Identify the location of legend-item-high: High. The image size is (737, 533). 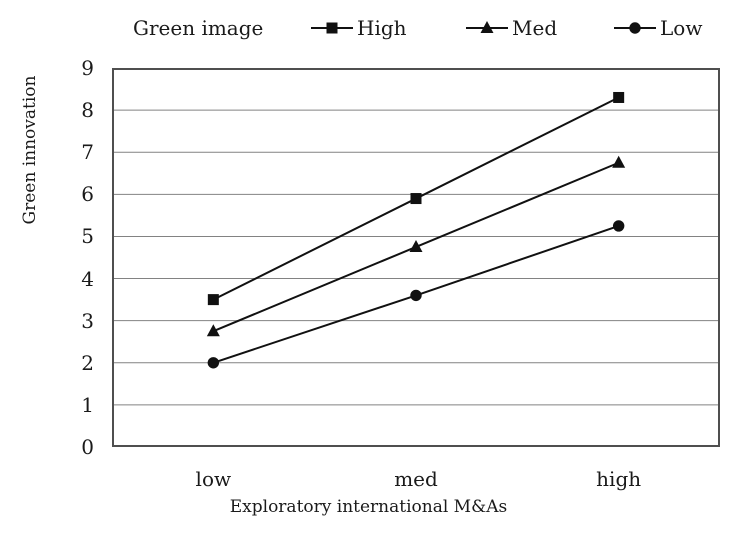
(358, 28).